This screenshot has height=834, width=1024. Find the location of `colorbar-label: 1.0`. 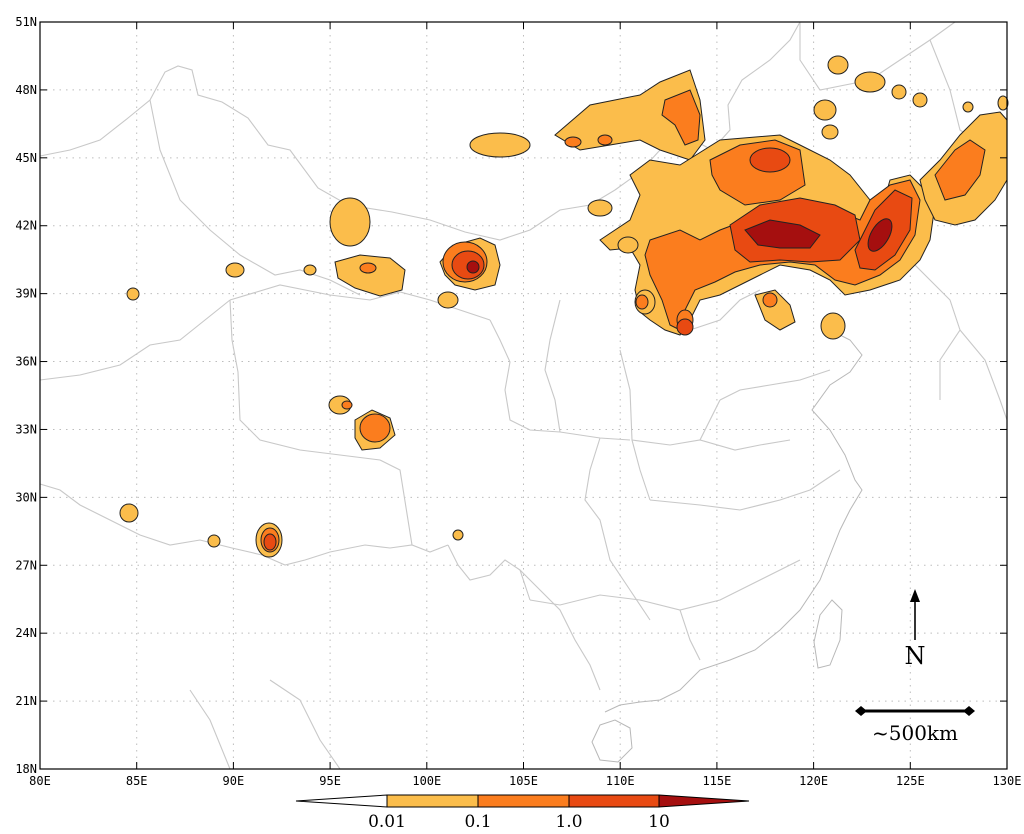

colorbar-label: 1.0 is located at coordinates (568, 822).